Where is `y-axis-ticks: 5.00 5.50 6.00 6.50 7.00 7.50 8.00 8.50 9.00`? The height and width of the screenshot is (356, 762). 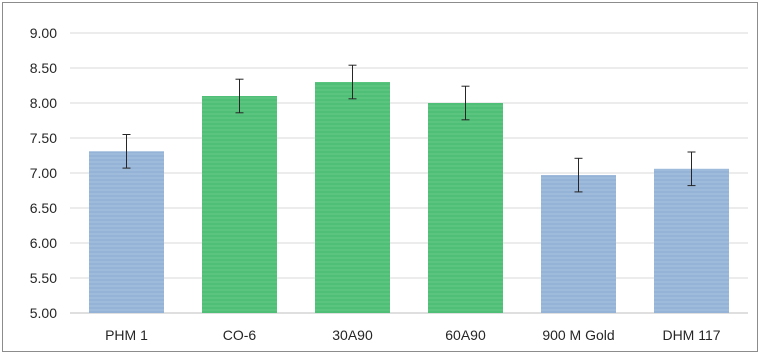
y-axis-ticks: 5.00 5.50 6.00 6.50 7.00 7.50 8.00 8.50 9.00 is located at coordinates (43, 173).